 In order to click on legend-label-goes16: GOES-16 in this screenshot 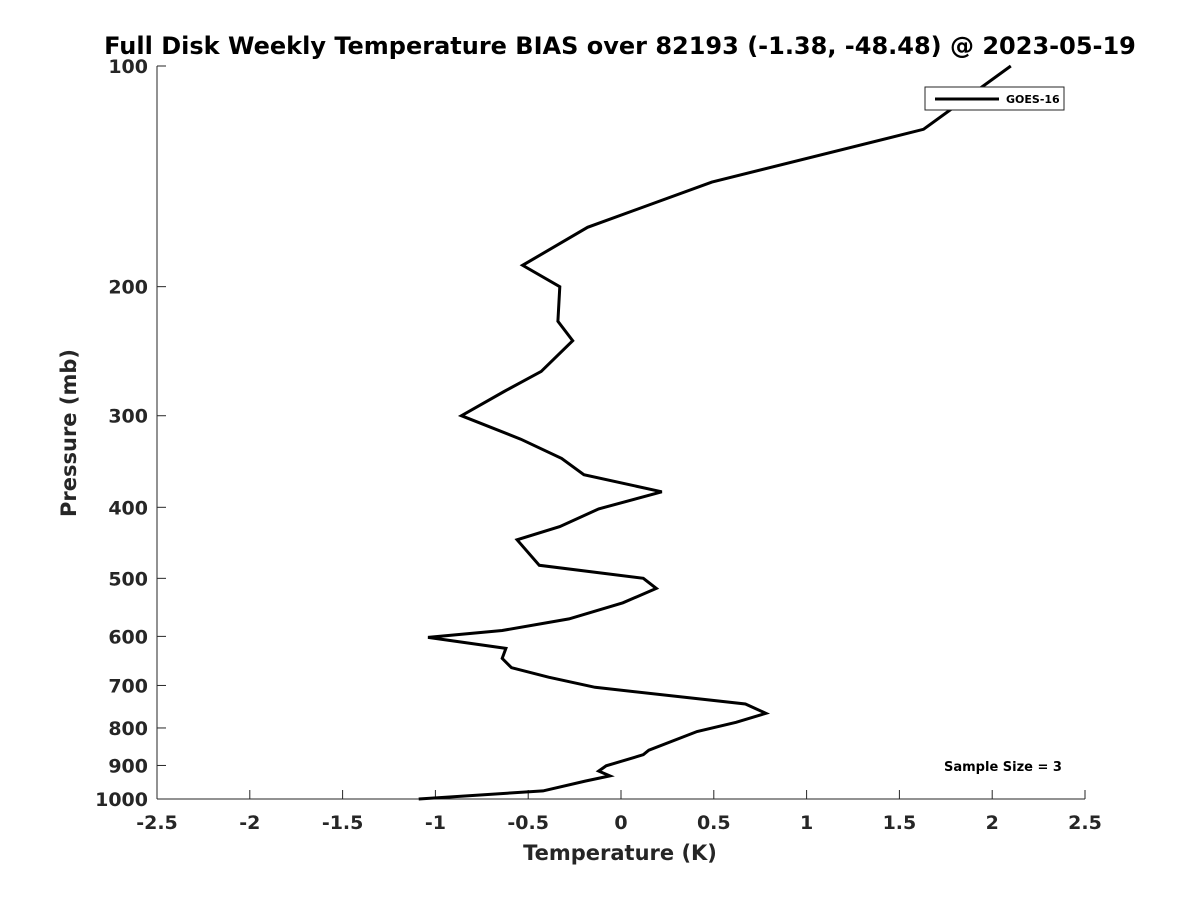, I will do `click(1033, 99)`.